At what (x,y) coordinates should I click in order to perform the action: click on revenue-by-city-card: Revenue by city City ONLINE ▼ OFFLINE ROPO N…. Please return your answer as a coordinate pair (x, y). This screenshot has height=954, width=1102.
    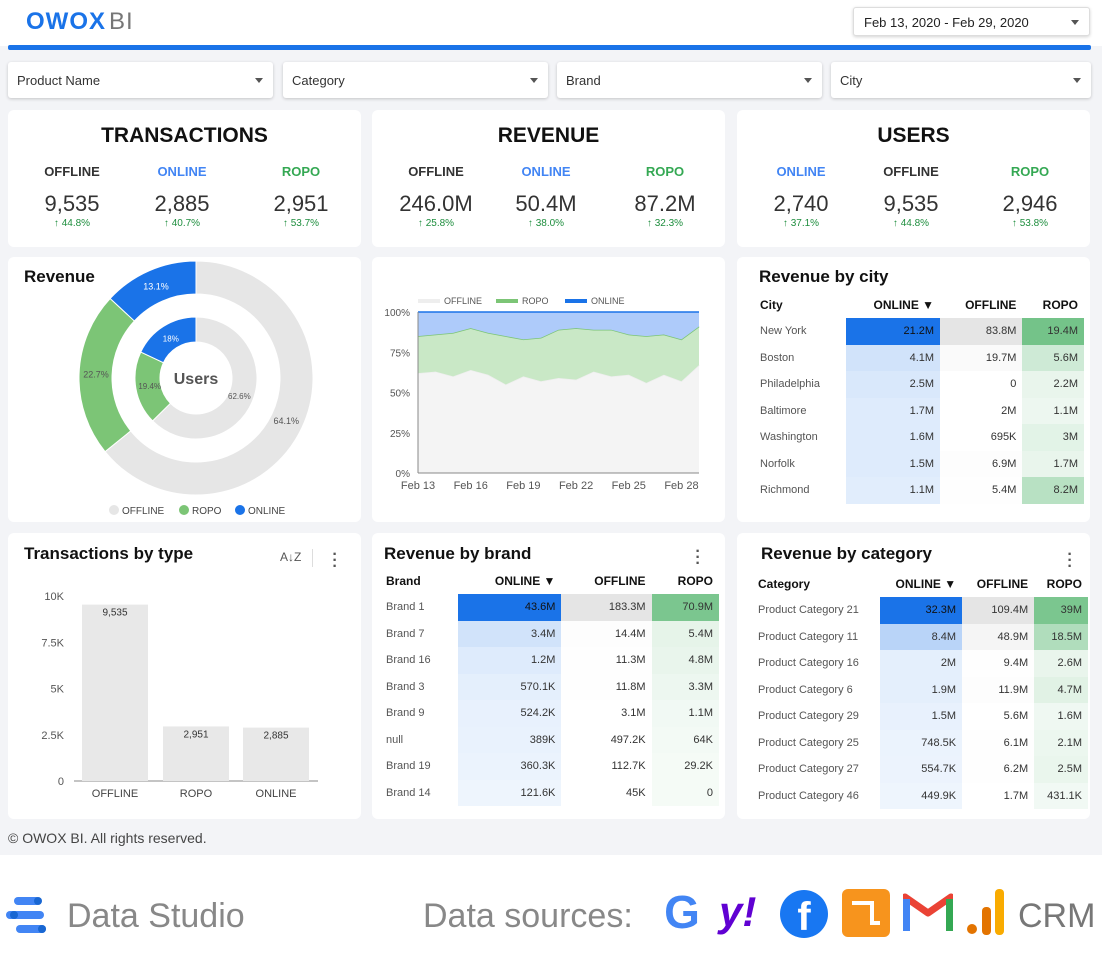
    Looking at the image, I should click on (913, 389).